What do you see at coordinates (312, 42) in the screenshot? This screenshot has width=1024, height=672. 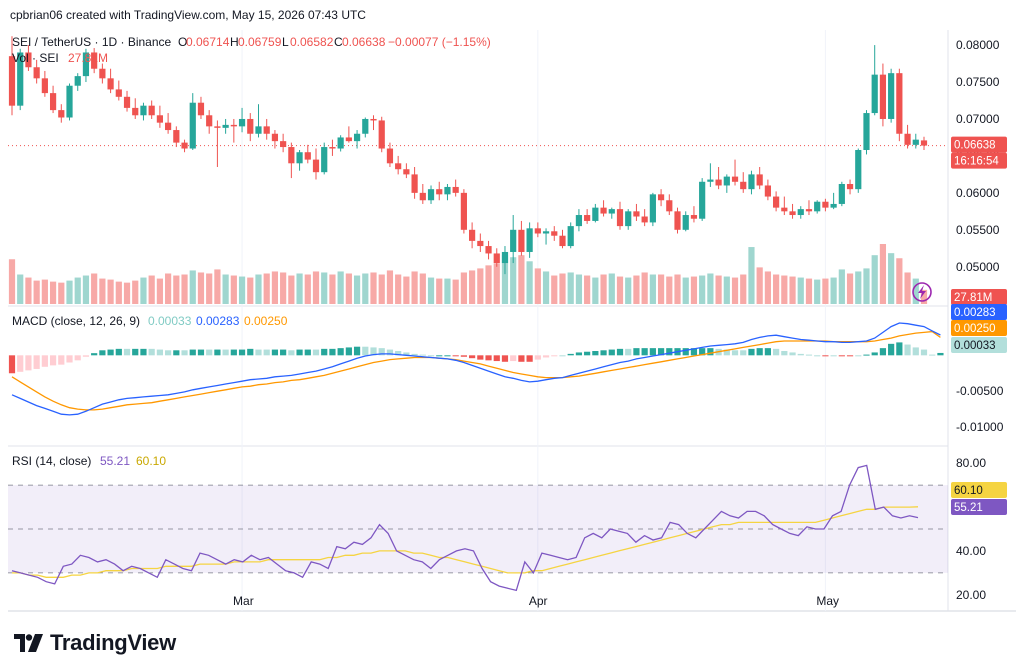 I see `ohlc-value: 0.06582` at bounding box center [312, 42].